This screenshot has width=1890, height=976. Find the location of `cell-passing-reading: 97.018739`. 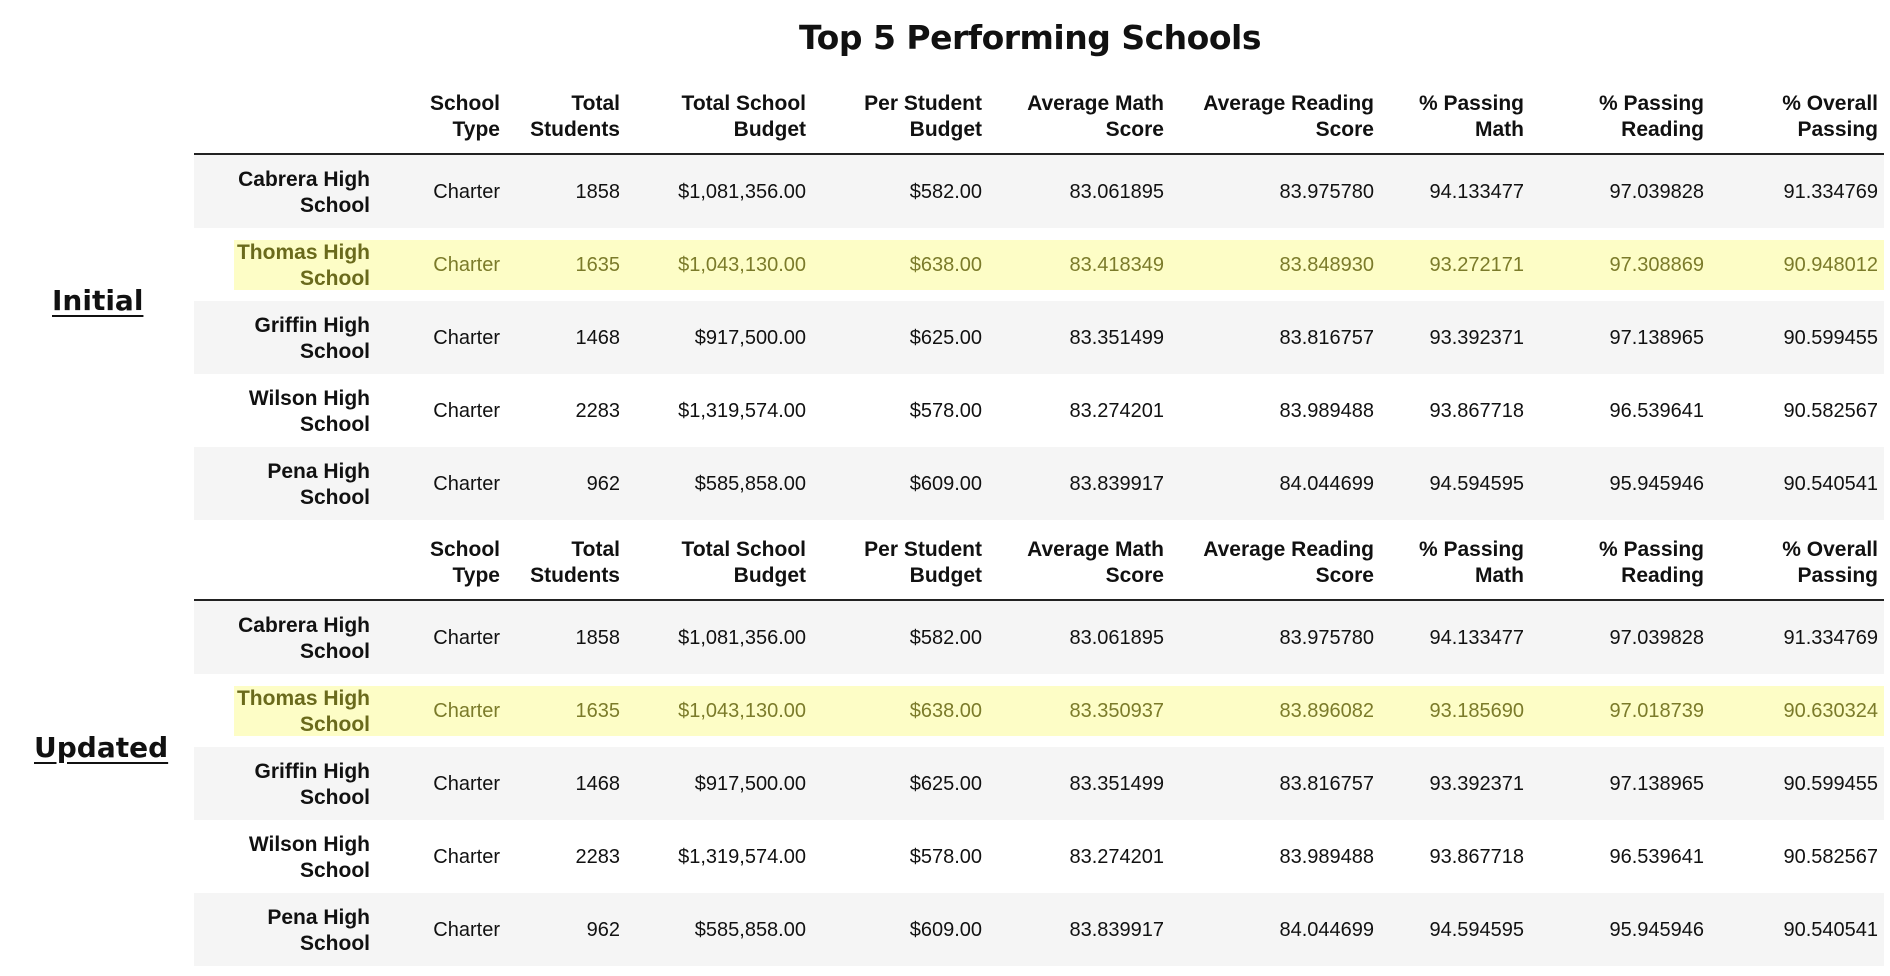

cell-passing-reading: 97.018739 is located at coordinates (1656, 711).